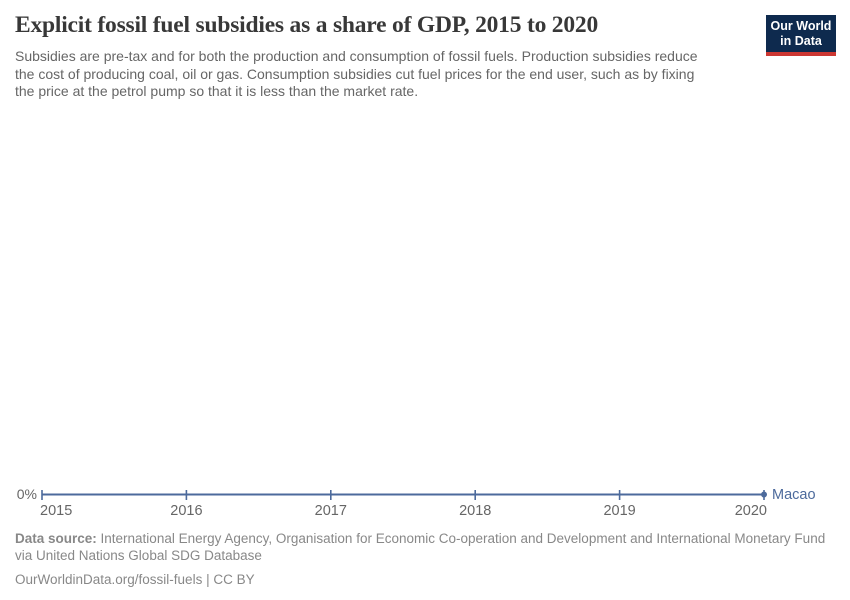 The image size is (850, 600). Describe the element at coordinates (56, 511) in the screenshot. I see `x-axis-tick-label: 2015` at that location.